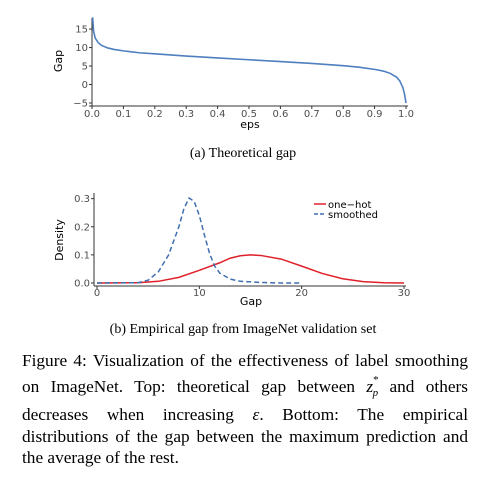 The height and width of the screenshot is (477, 486). I want to click on caption-z-symbol: z, so click(370, 386).